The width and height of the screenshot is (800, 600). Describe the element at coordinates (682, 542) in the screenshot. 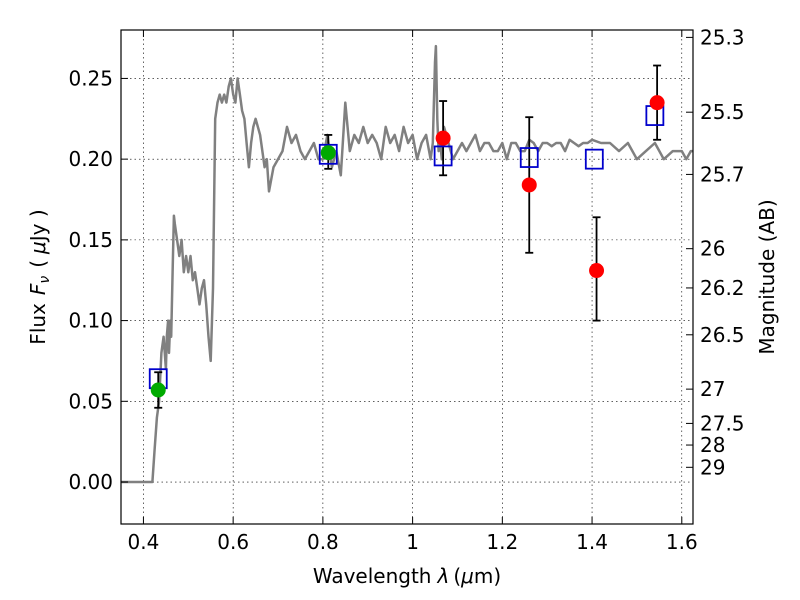

I see `x-tick-label: 1.6` at that location.